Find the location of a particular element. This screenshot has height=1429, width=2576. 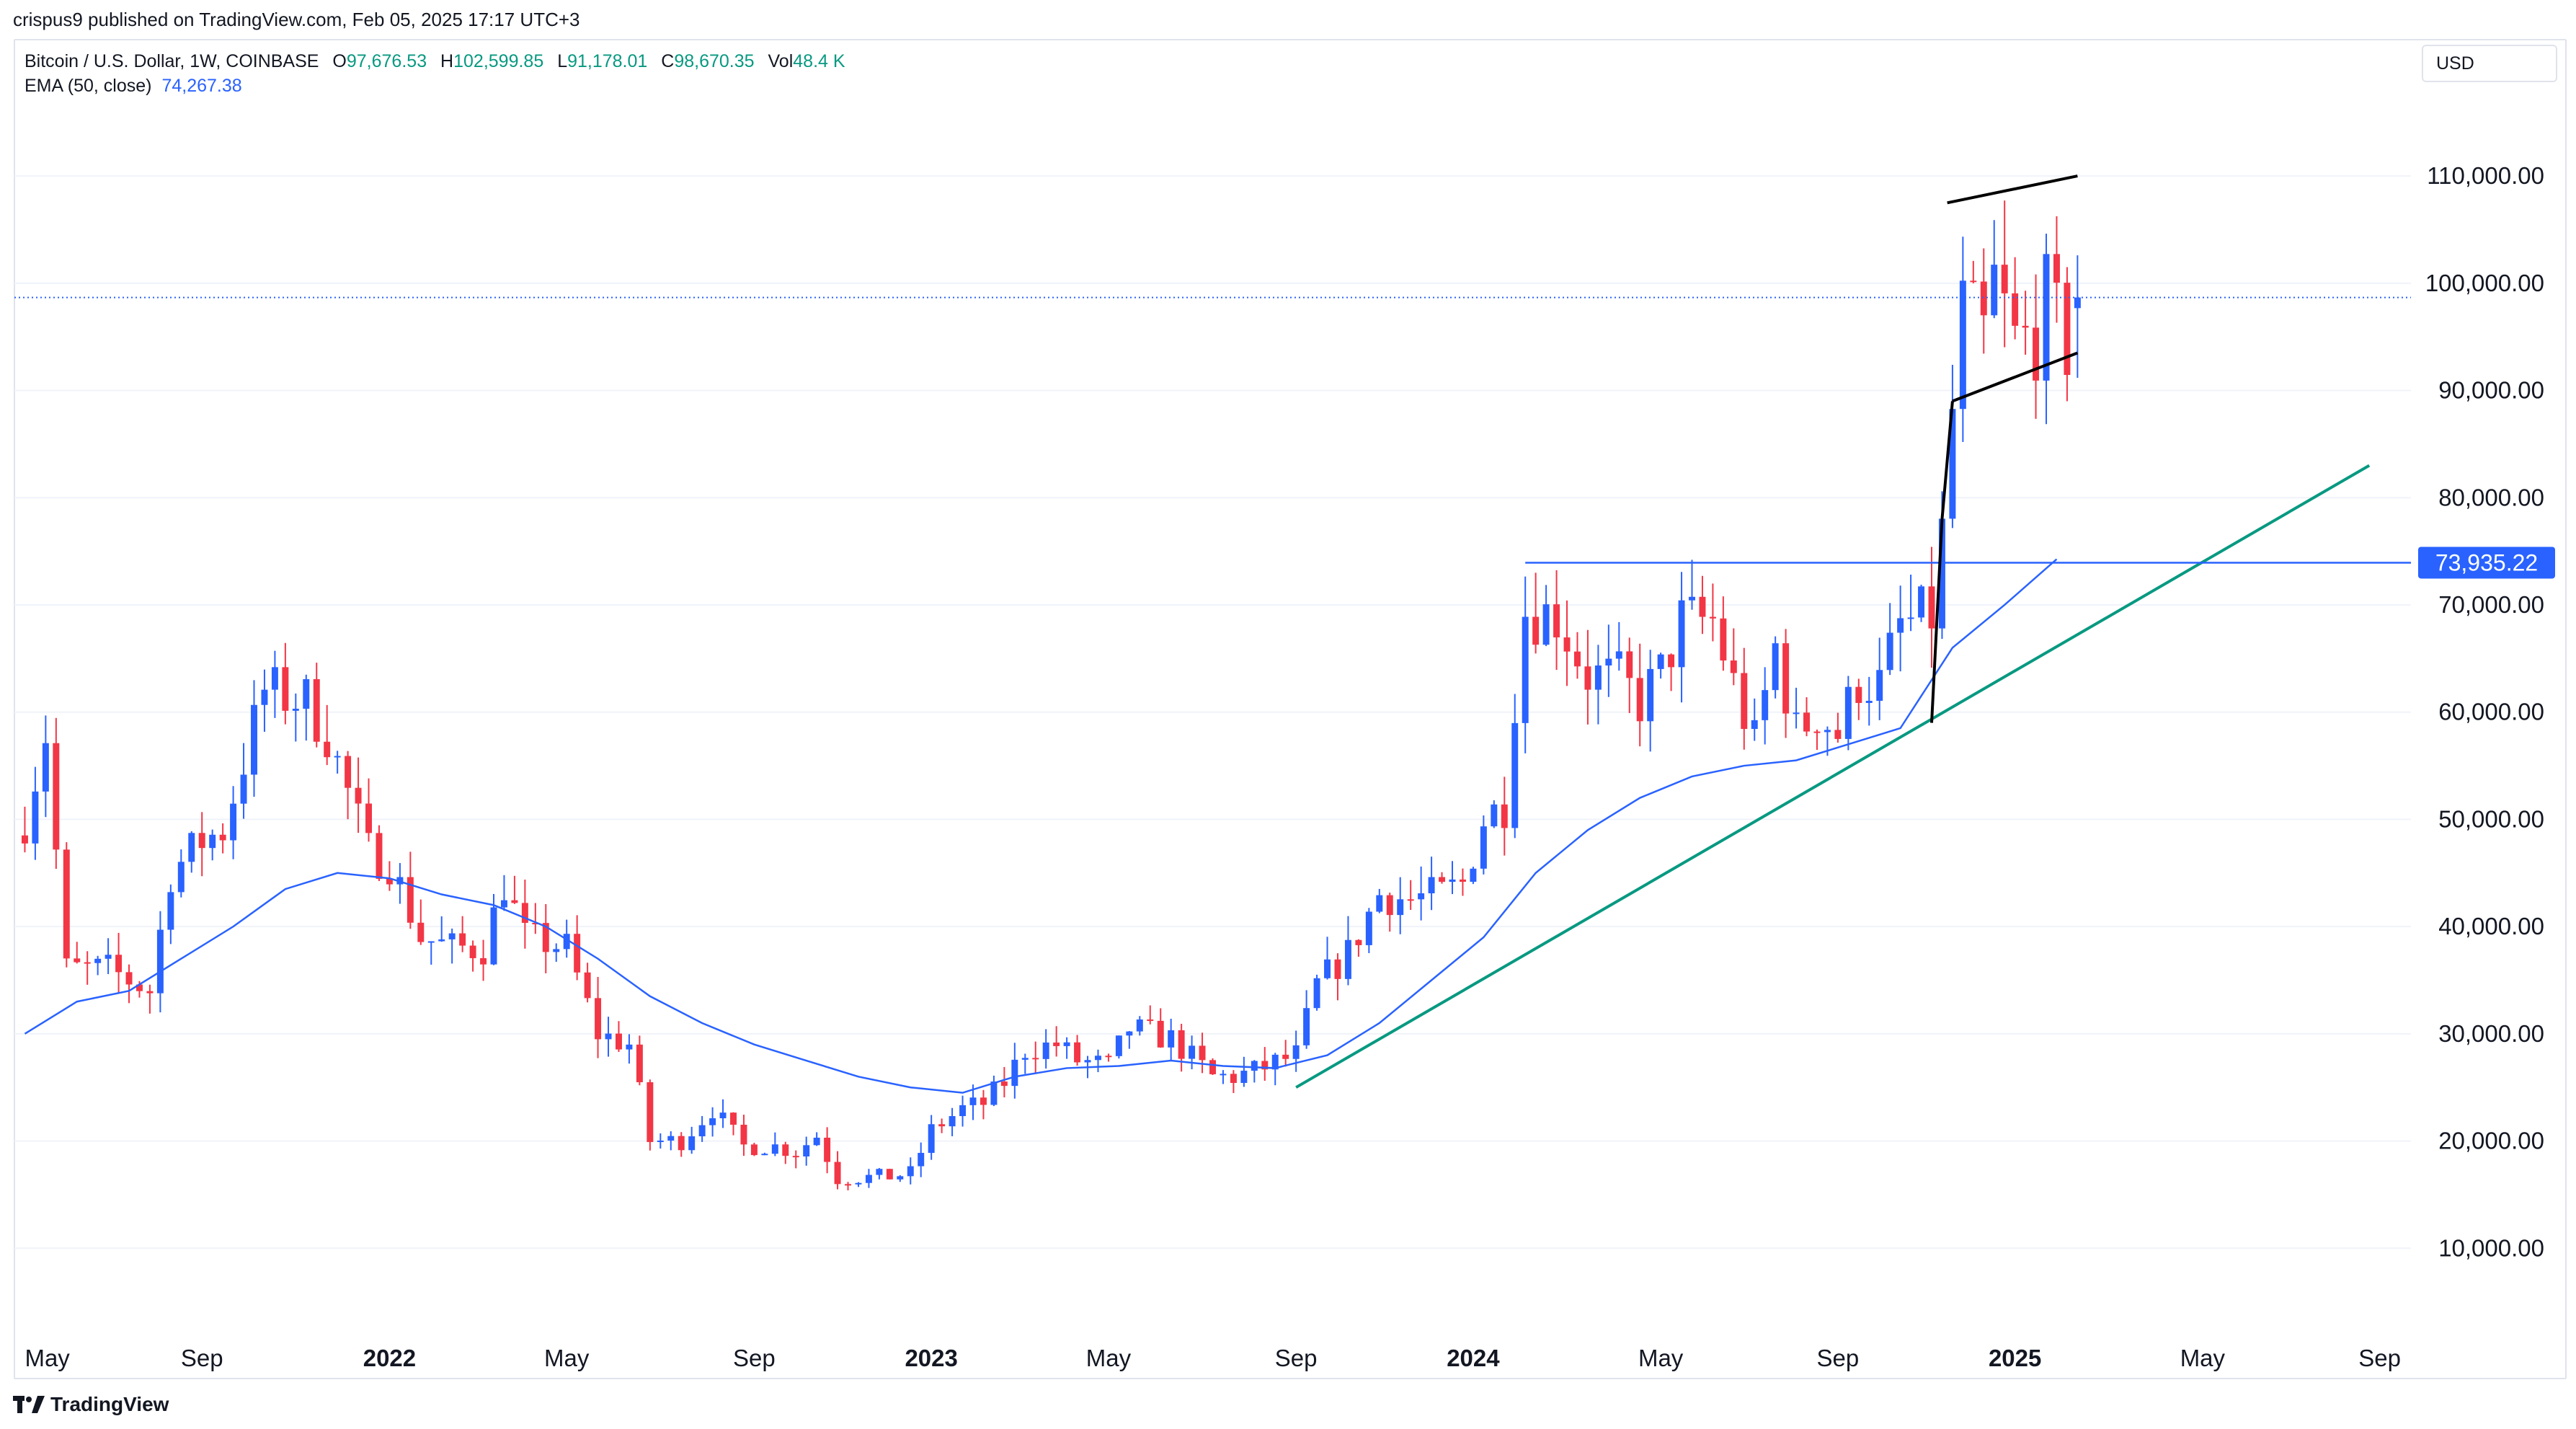

price-tick-label: 40,000.00 is located at coordinates (2491, 926).